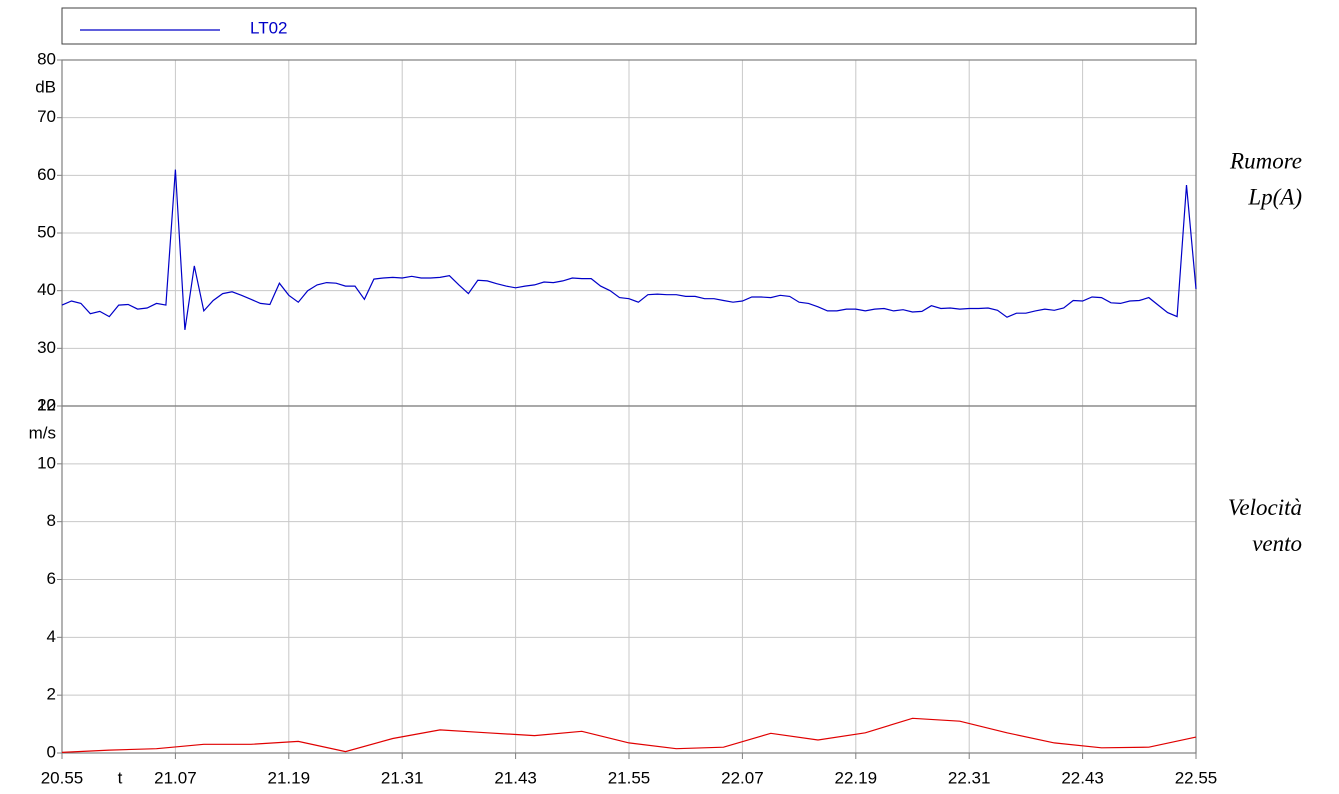 This screenshot has height=794, width=1339. Describe the element at coordinates (51, 751) in the screenshot. I see `y-tick-label: 0` at that location.